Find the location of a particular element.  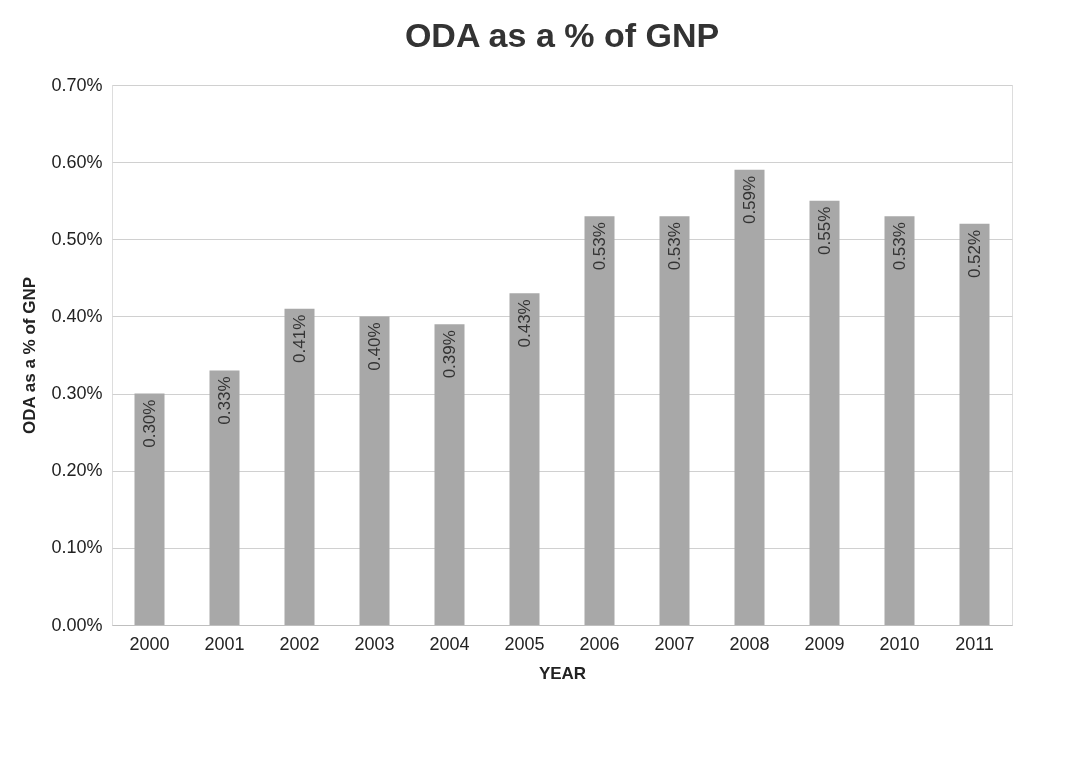

x-tick-label: 2006 is located at coordinates (599, 643).